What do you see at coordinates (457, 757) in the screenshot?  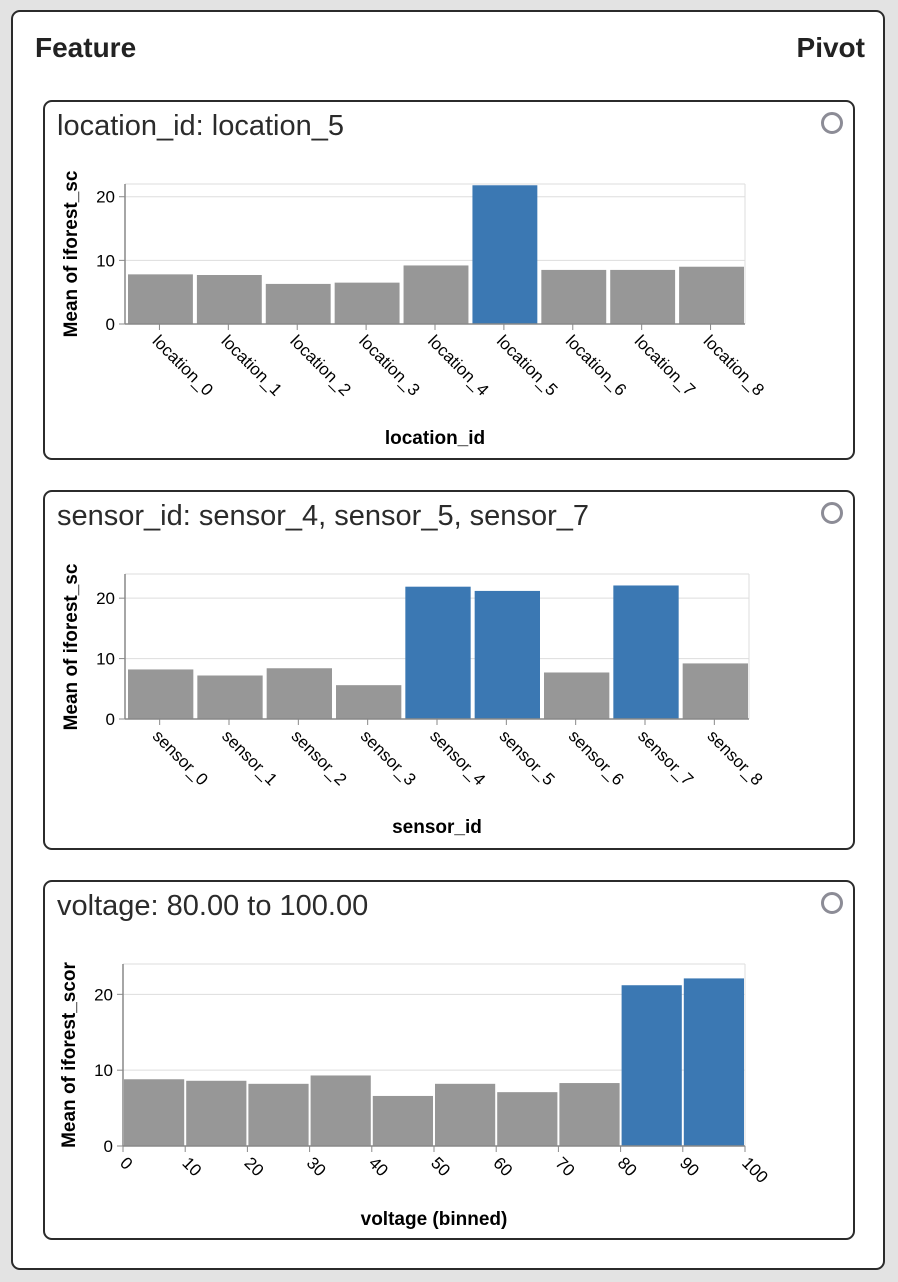 I see `x-tick-label: sensor_4` at bounding box center [457, 757].